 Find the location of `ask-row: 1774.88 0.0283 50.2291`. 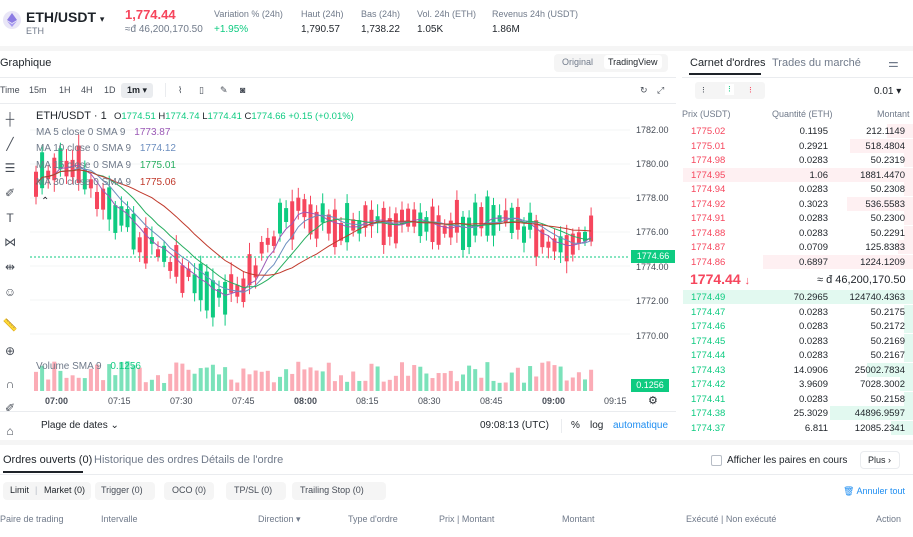

ask-row: 1774.88 0.0283 50.2291 is located at coordinates (798, 232).